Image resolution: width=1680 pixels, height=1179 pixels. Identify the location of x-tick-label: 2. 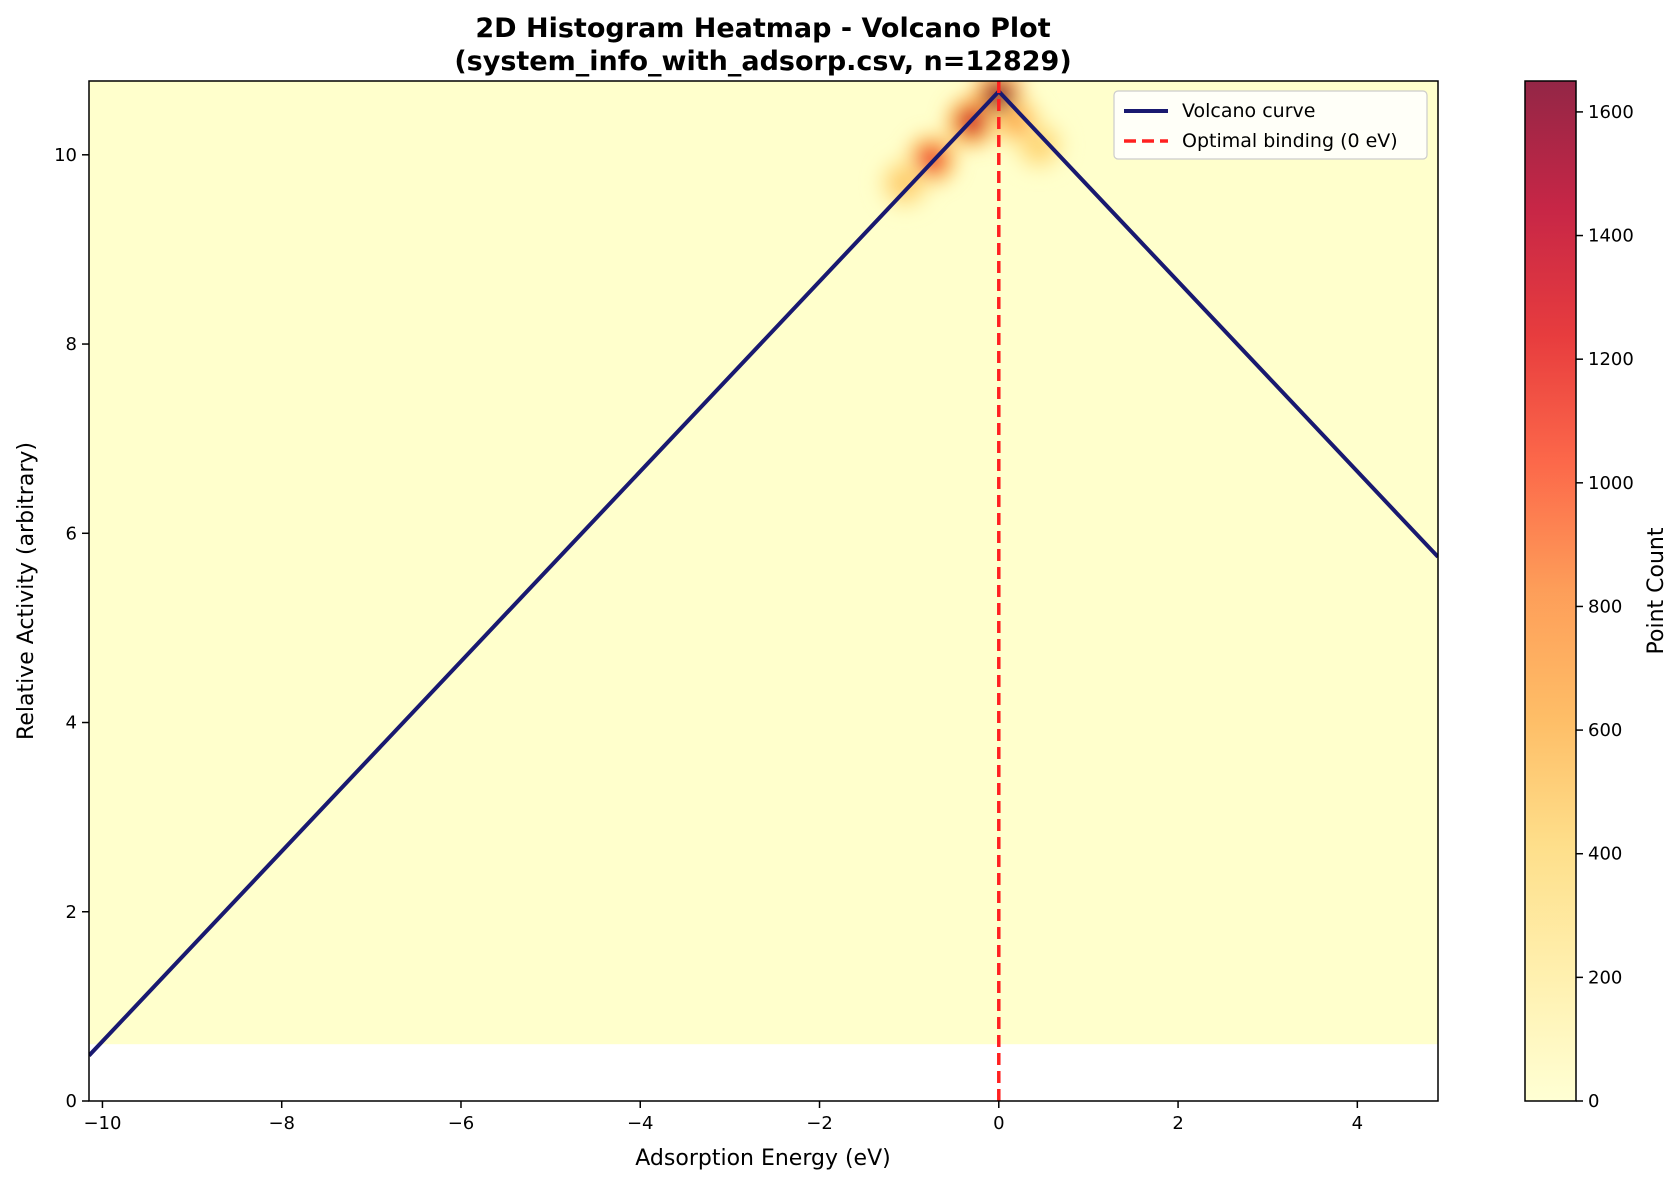
(1177, 1123).